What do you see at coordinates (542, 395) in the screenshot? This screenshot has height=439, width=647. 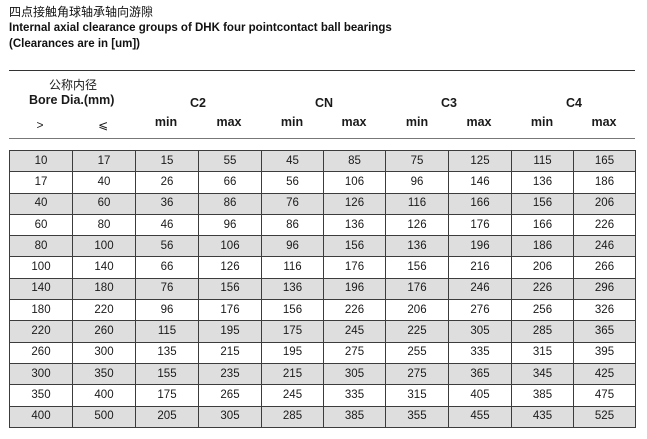 I see `c4-min-cell: 385` at bounding box center [542, 395].